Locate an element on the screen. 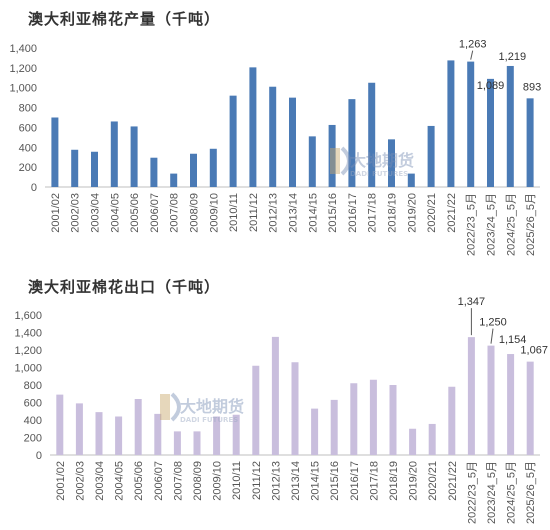 This screenshot has width=550, height=530. x-tick-label: 2018/19 is located at coordinates (394, 481).